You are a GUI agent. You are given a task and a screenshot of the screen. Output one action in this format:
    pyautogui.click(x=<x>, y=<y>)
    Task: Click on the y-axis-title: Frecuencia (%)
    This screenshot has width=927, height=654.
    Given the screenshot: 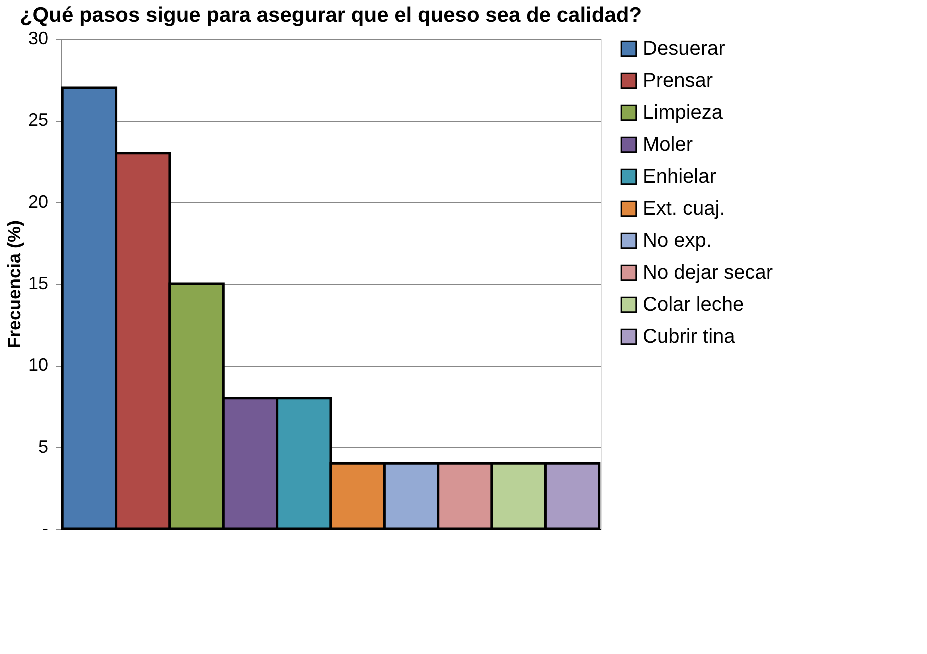 What is the action you would take?
    pyautogui.click(x=14, y=284)
    